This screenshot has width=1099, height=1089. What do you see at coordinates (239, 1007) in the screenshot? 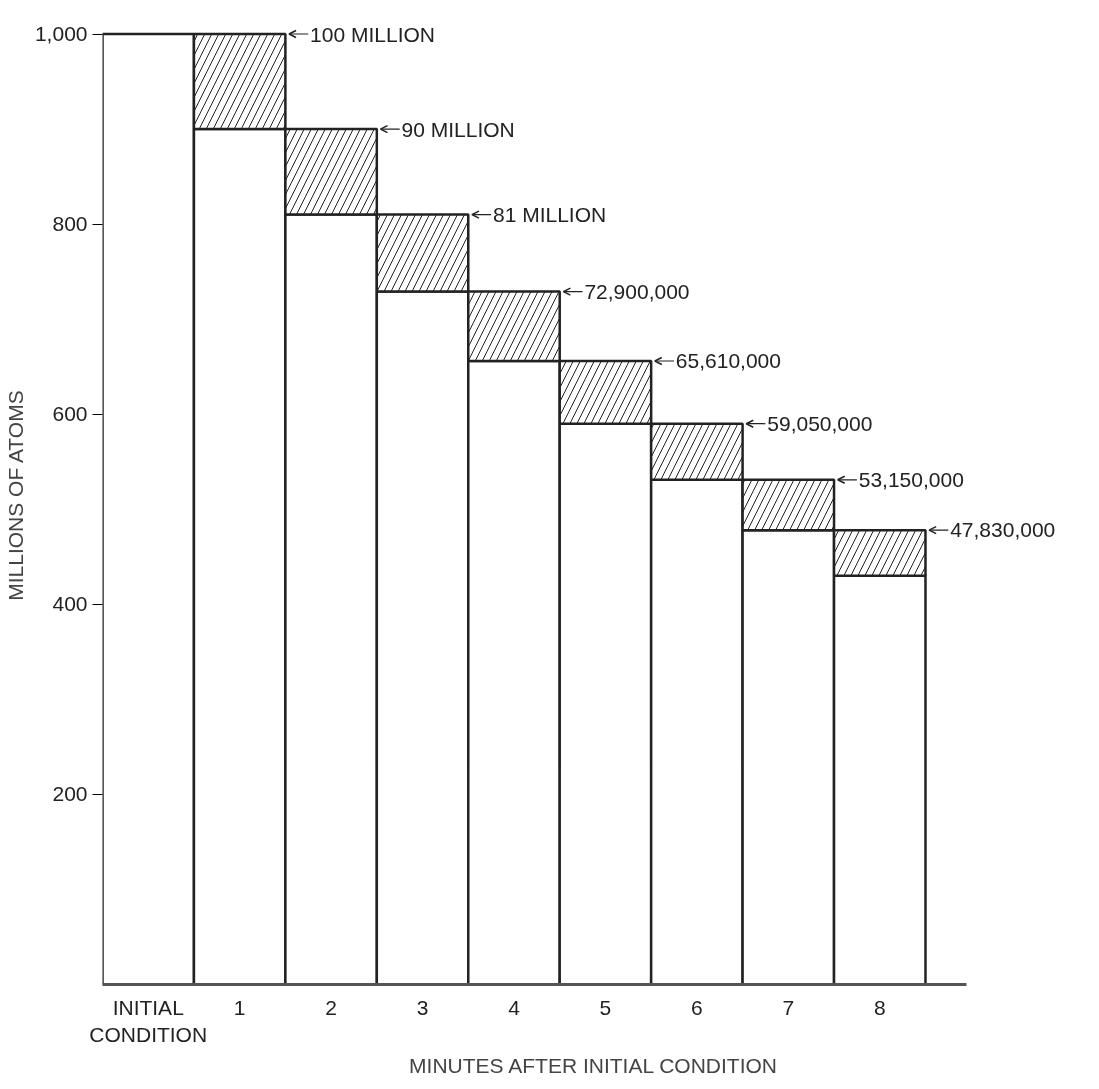
I see `x-tick-label: 1` at bounding box center [239, 1007].